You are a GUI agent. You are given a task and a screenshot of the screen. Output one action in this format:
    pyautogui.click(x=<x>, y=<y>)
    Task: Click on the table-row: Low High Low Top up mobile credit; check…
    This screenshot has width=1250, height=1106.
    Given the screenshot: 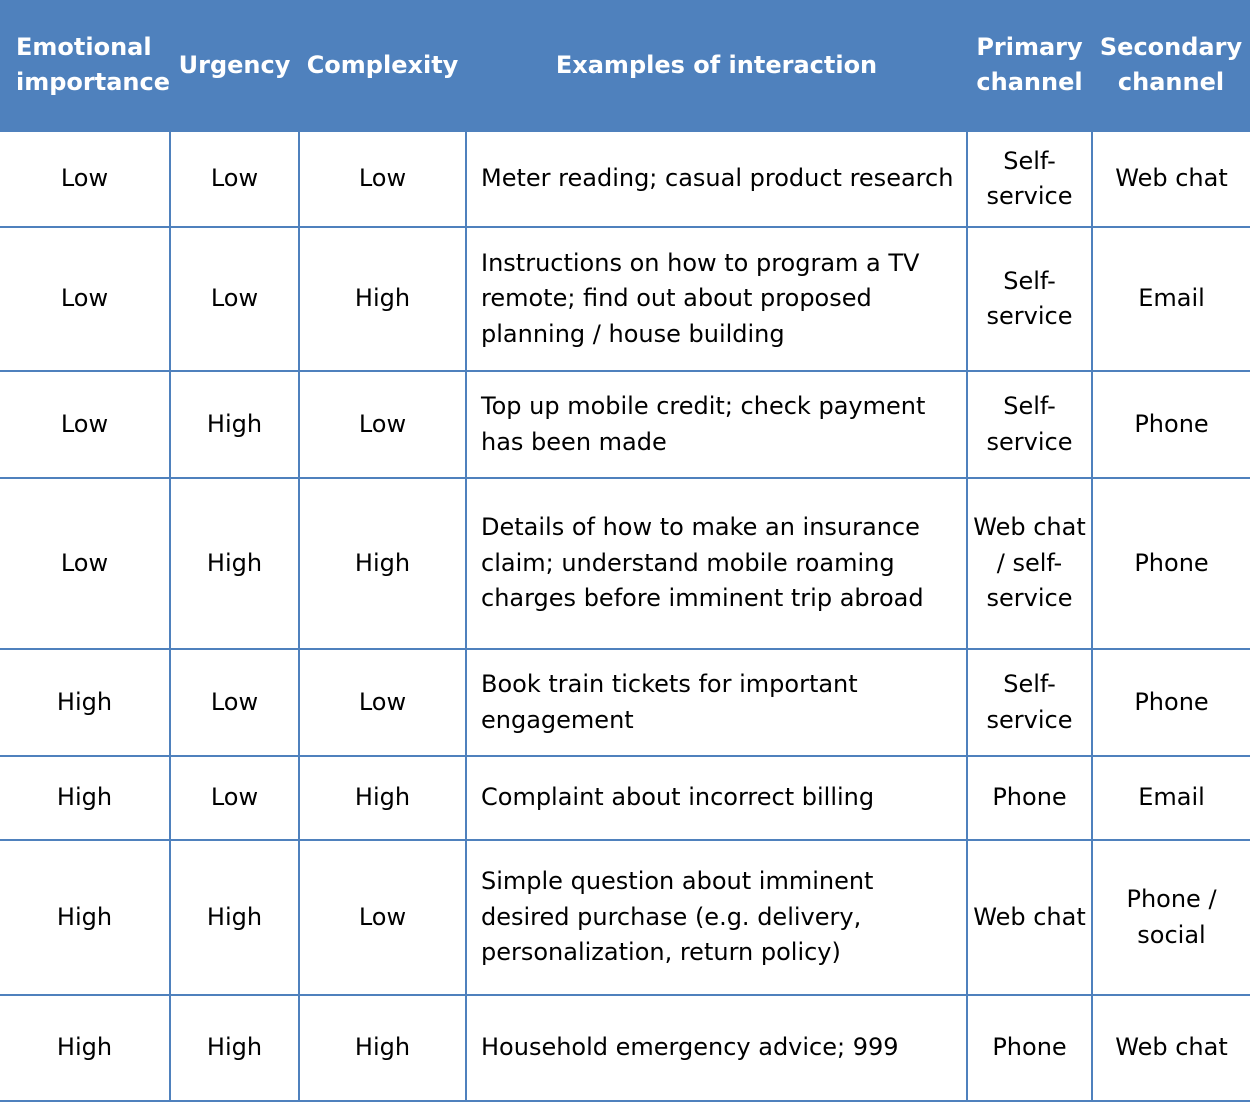 What is the action you would take?
    pyautogui.click(x=625, y=424)
    